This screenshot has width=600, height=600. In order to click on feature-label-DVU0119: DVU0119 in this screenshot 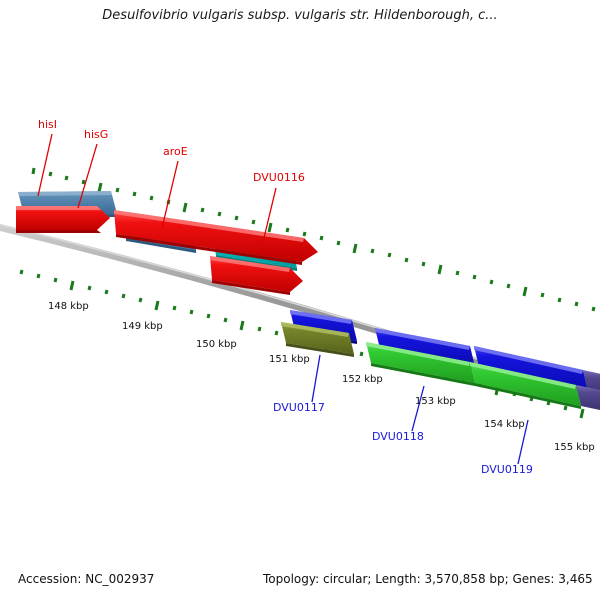, I will do `click(507, 469)`.